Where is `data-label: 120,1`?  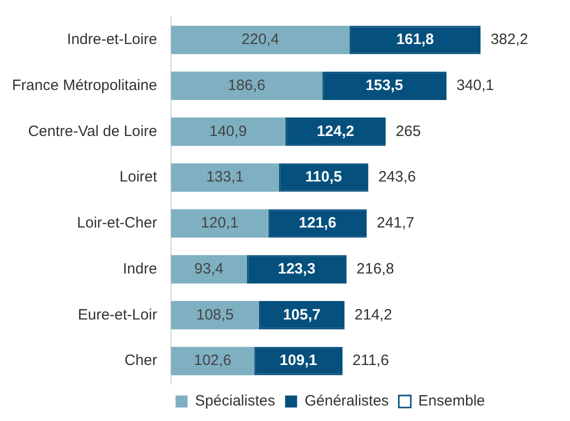 data-label: 120,1 is located at coordinates (219, 223).